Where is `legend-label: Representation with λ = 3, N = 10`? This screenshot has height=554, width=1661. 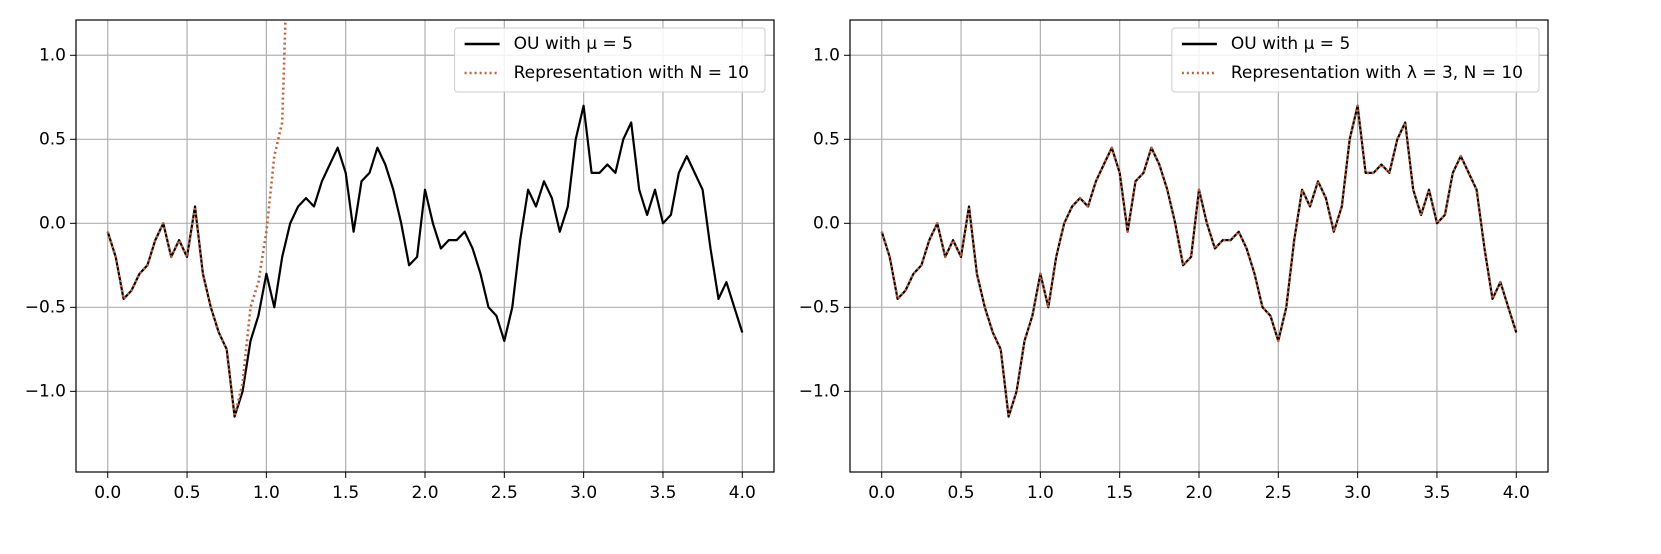 legend-label: Representation with λ = 3, N = 10 is located at coordinates (1377, 73).